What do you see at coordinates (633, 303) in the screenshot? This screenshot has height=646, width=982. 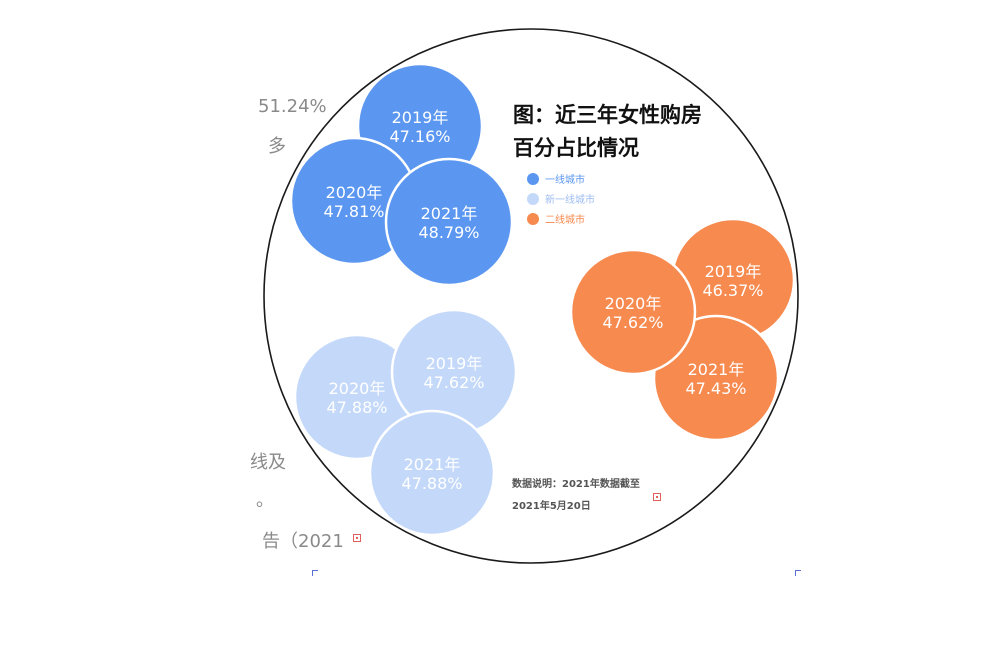 I see `bubble-year-label-tier2-1: 2020年` at bounding box center [633, 303].